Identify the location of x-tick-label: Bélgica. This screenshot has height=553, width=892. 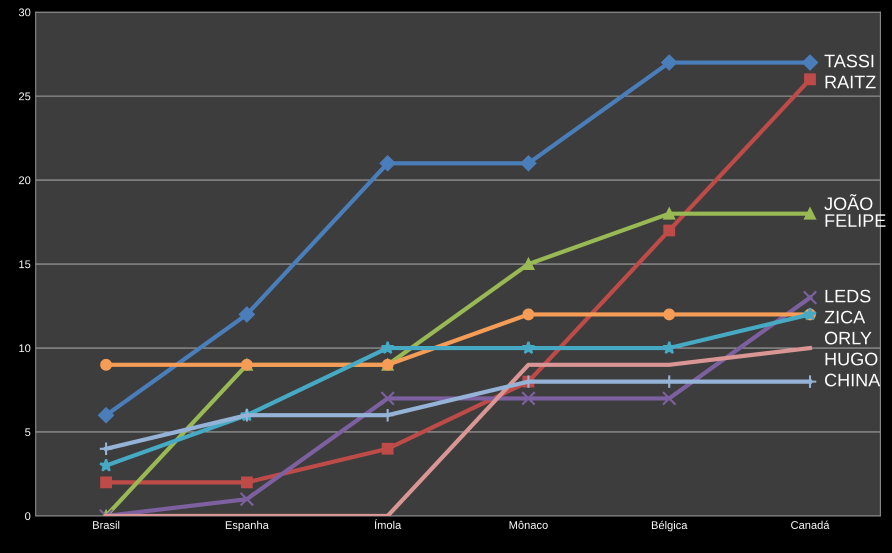
(670, 526).